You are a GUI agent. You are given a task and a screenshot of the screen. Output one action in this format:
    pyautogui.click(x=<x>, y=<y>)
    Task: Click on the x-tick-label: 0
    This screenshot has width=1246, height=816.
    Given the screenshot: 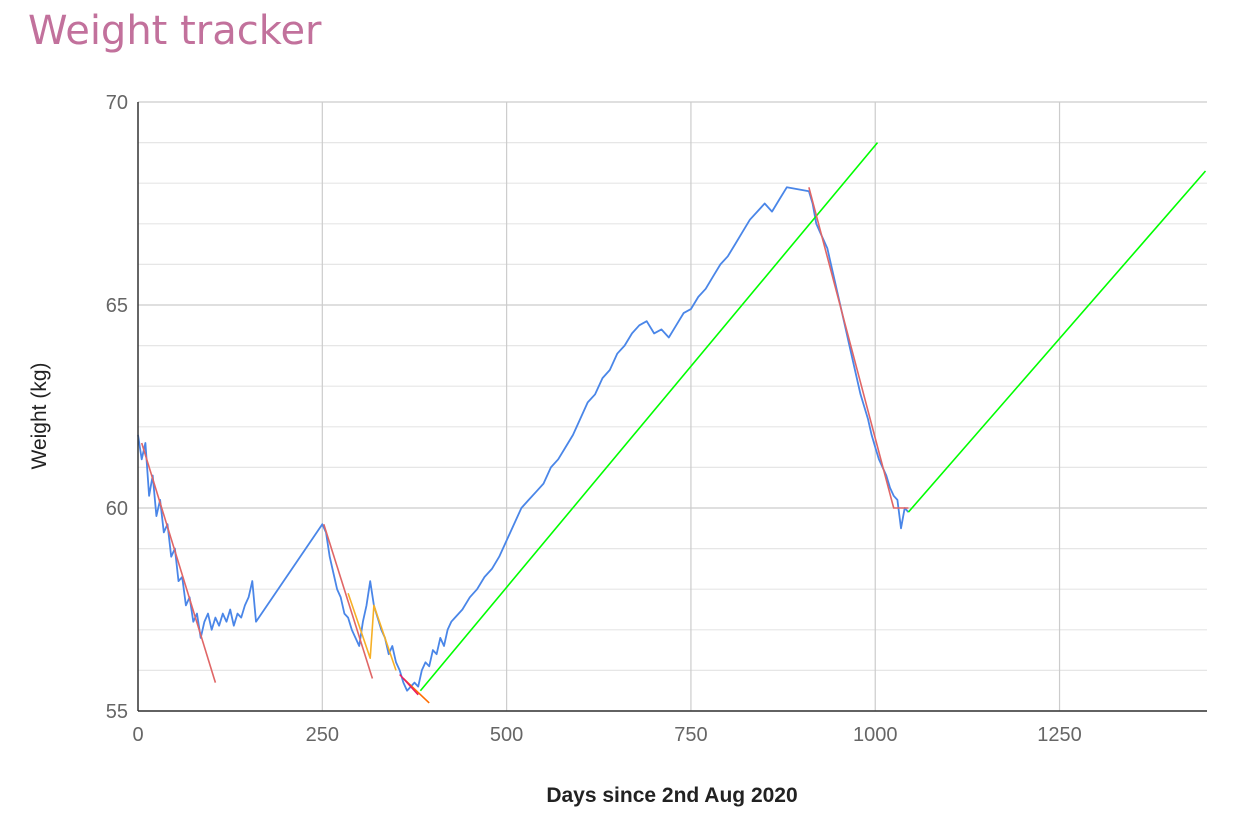 What is the action you would take?
    pyautogui.click(x=137, y=735)
    